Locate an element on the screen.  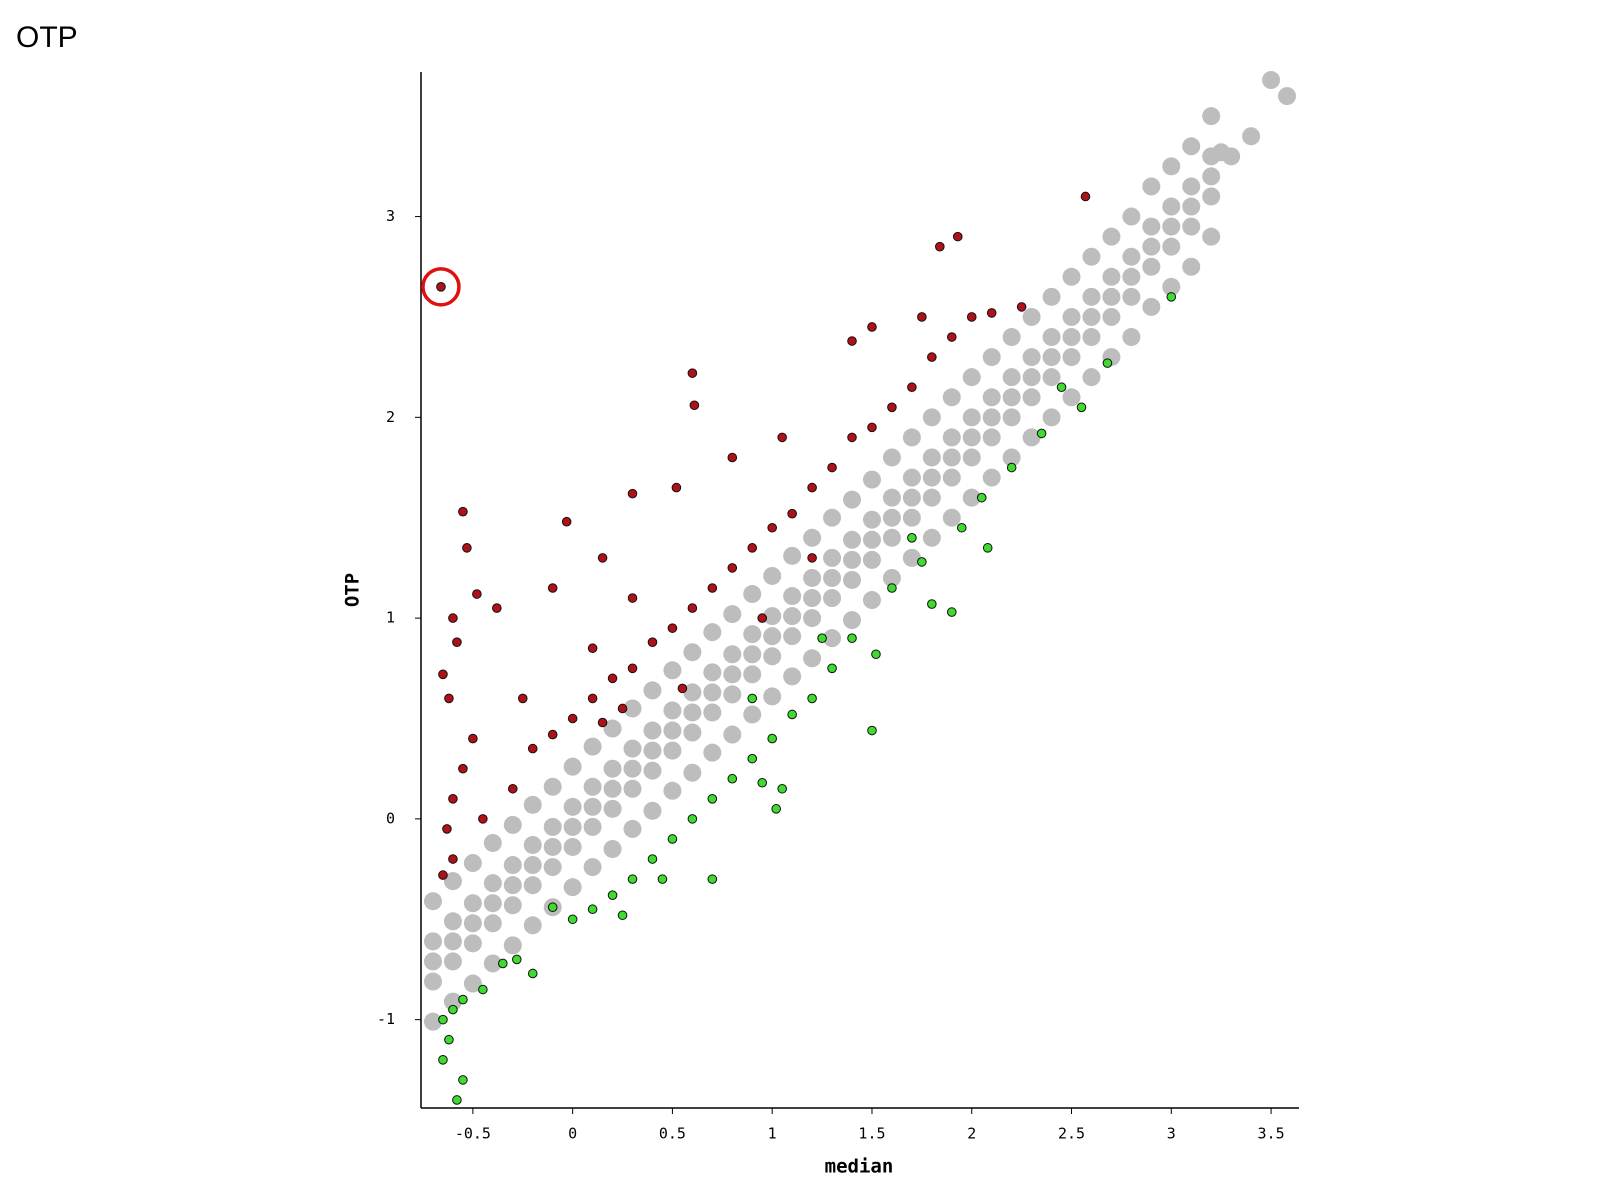
x-tick-label: 1.5 is located at coordinates (871, 1134).